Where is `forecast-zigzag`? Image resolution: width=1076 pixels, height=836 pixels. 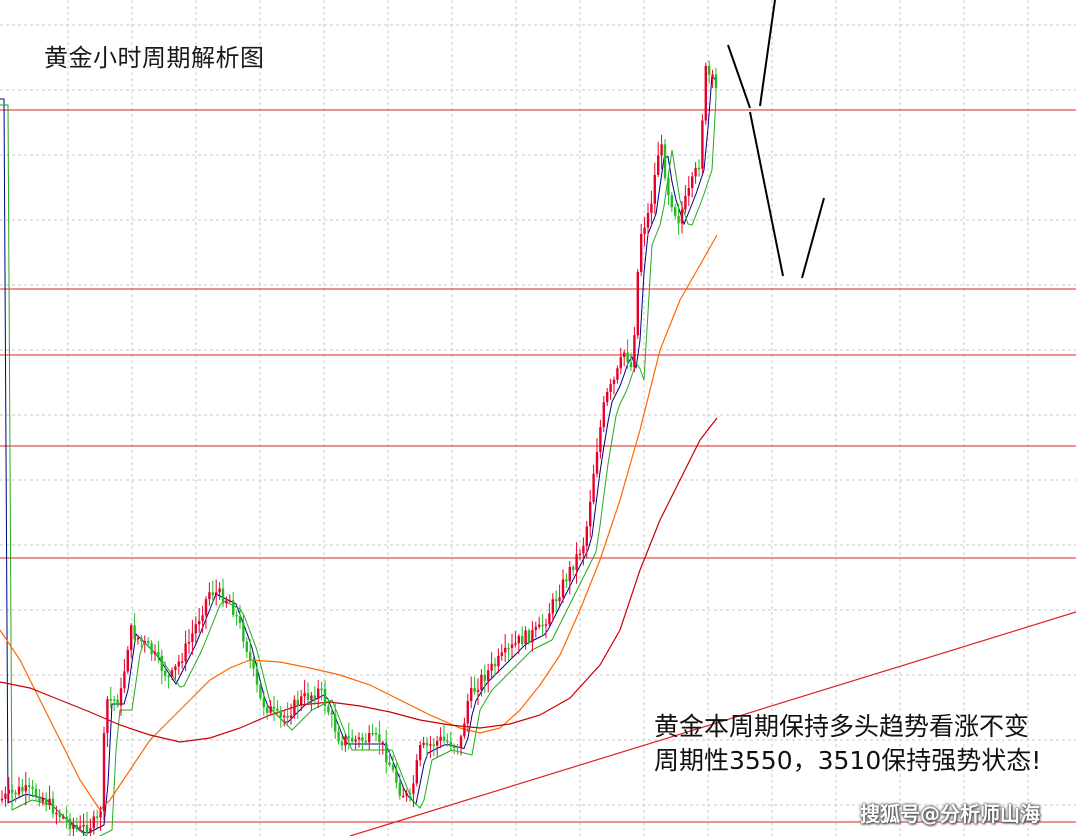
forecast-zigzag is located at coordinates (776, 139).